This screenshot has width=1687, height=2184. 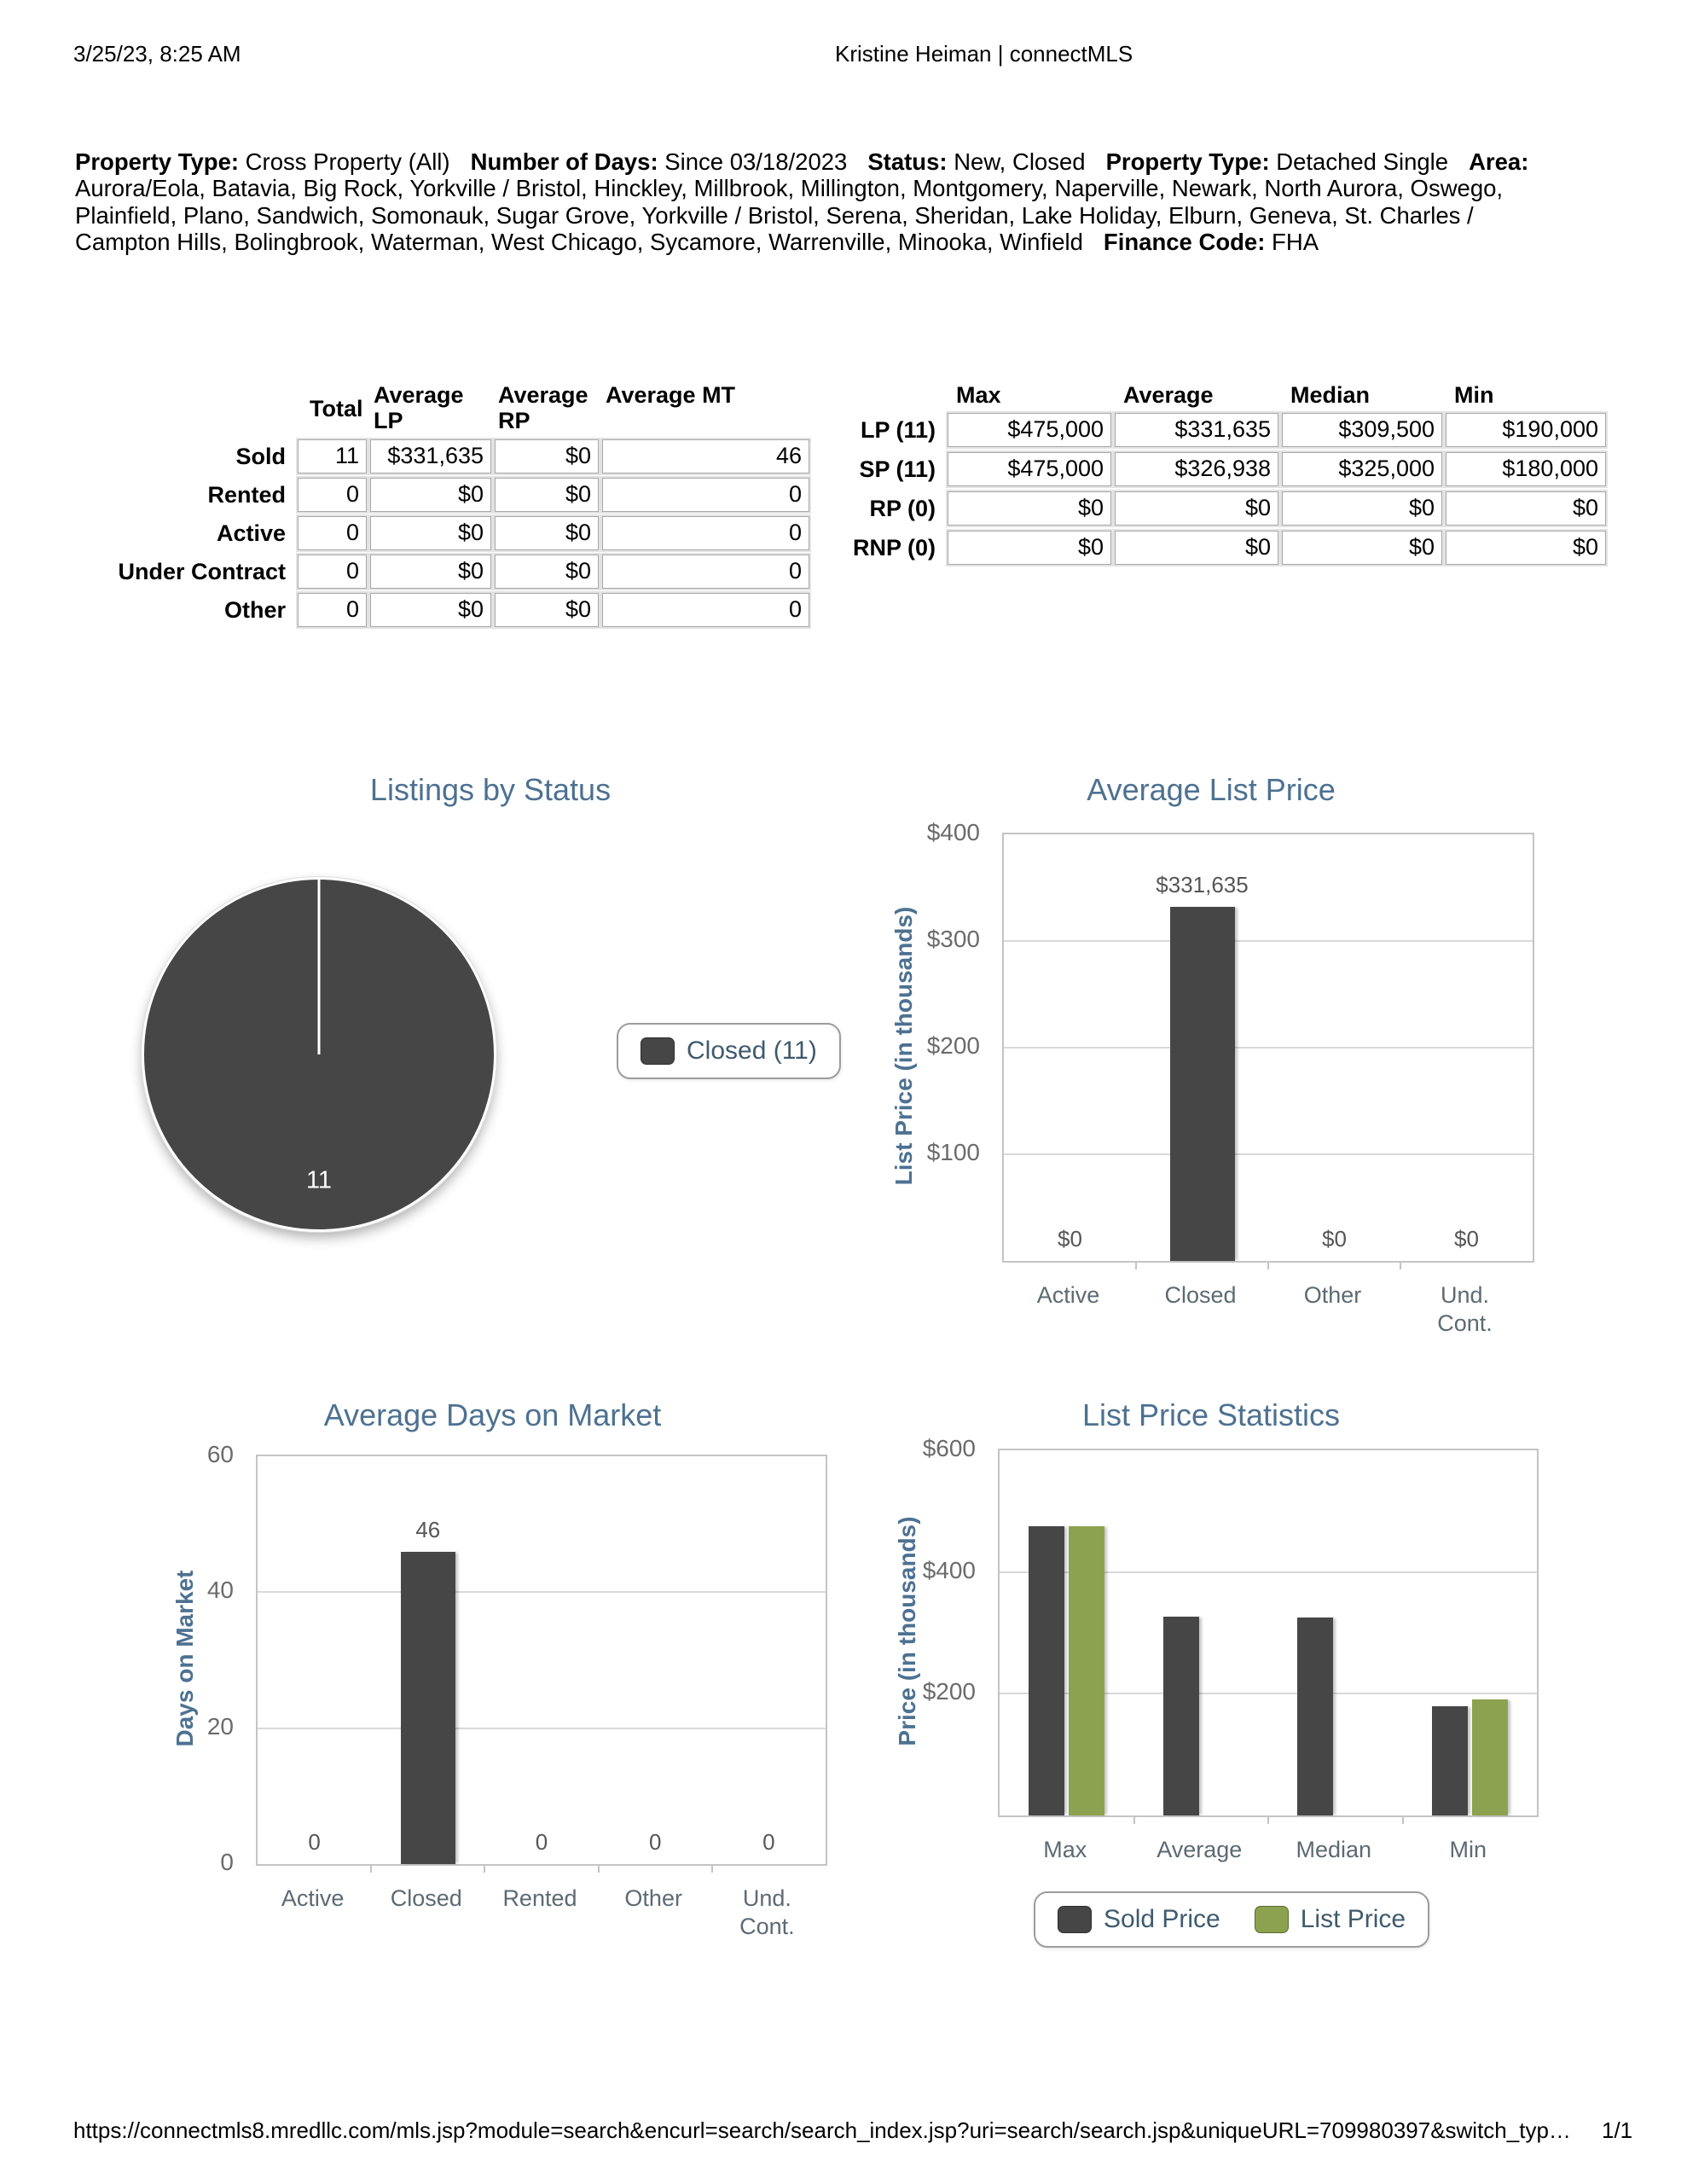 What do you see at coordinates (220, 1726) in the screenshot?
I see `y-tick-label: 20` at bounding box center [220, 1726].